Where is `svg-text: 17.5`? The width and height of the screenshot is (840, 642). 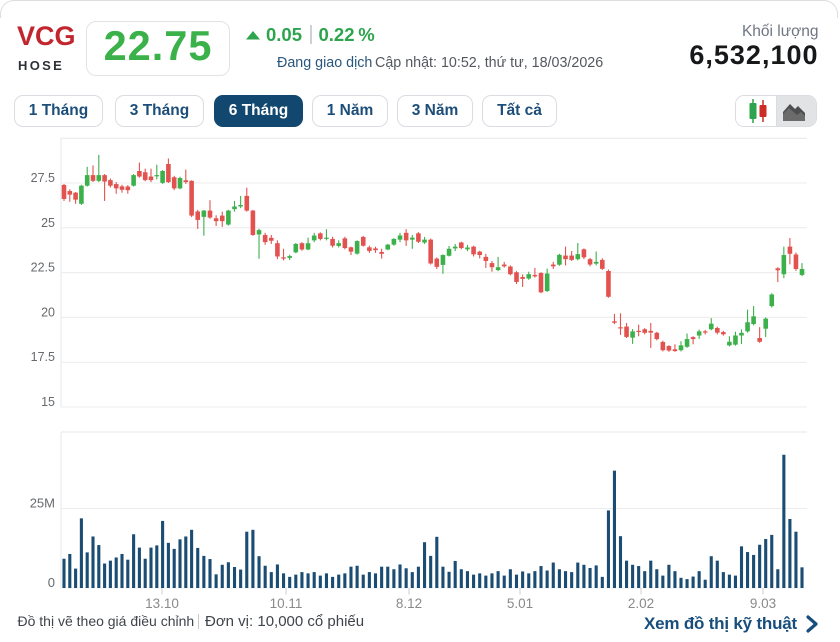
svg-text: 17.5 is located at coordinates (43, 357).